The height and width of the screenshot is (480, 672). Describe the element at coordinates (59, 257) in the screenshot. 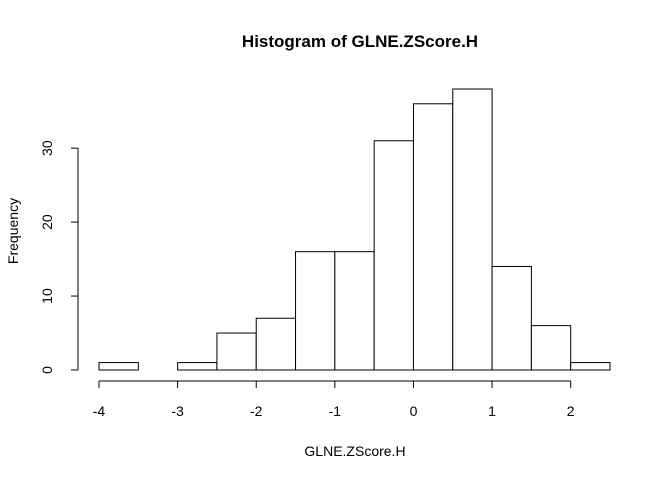

I see `y-axis: 0 10 20 30` at that location.